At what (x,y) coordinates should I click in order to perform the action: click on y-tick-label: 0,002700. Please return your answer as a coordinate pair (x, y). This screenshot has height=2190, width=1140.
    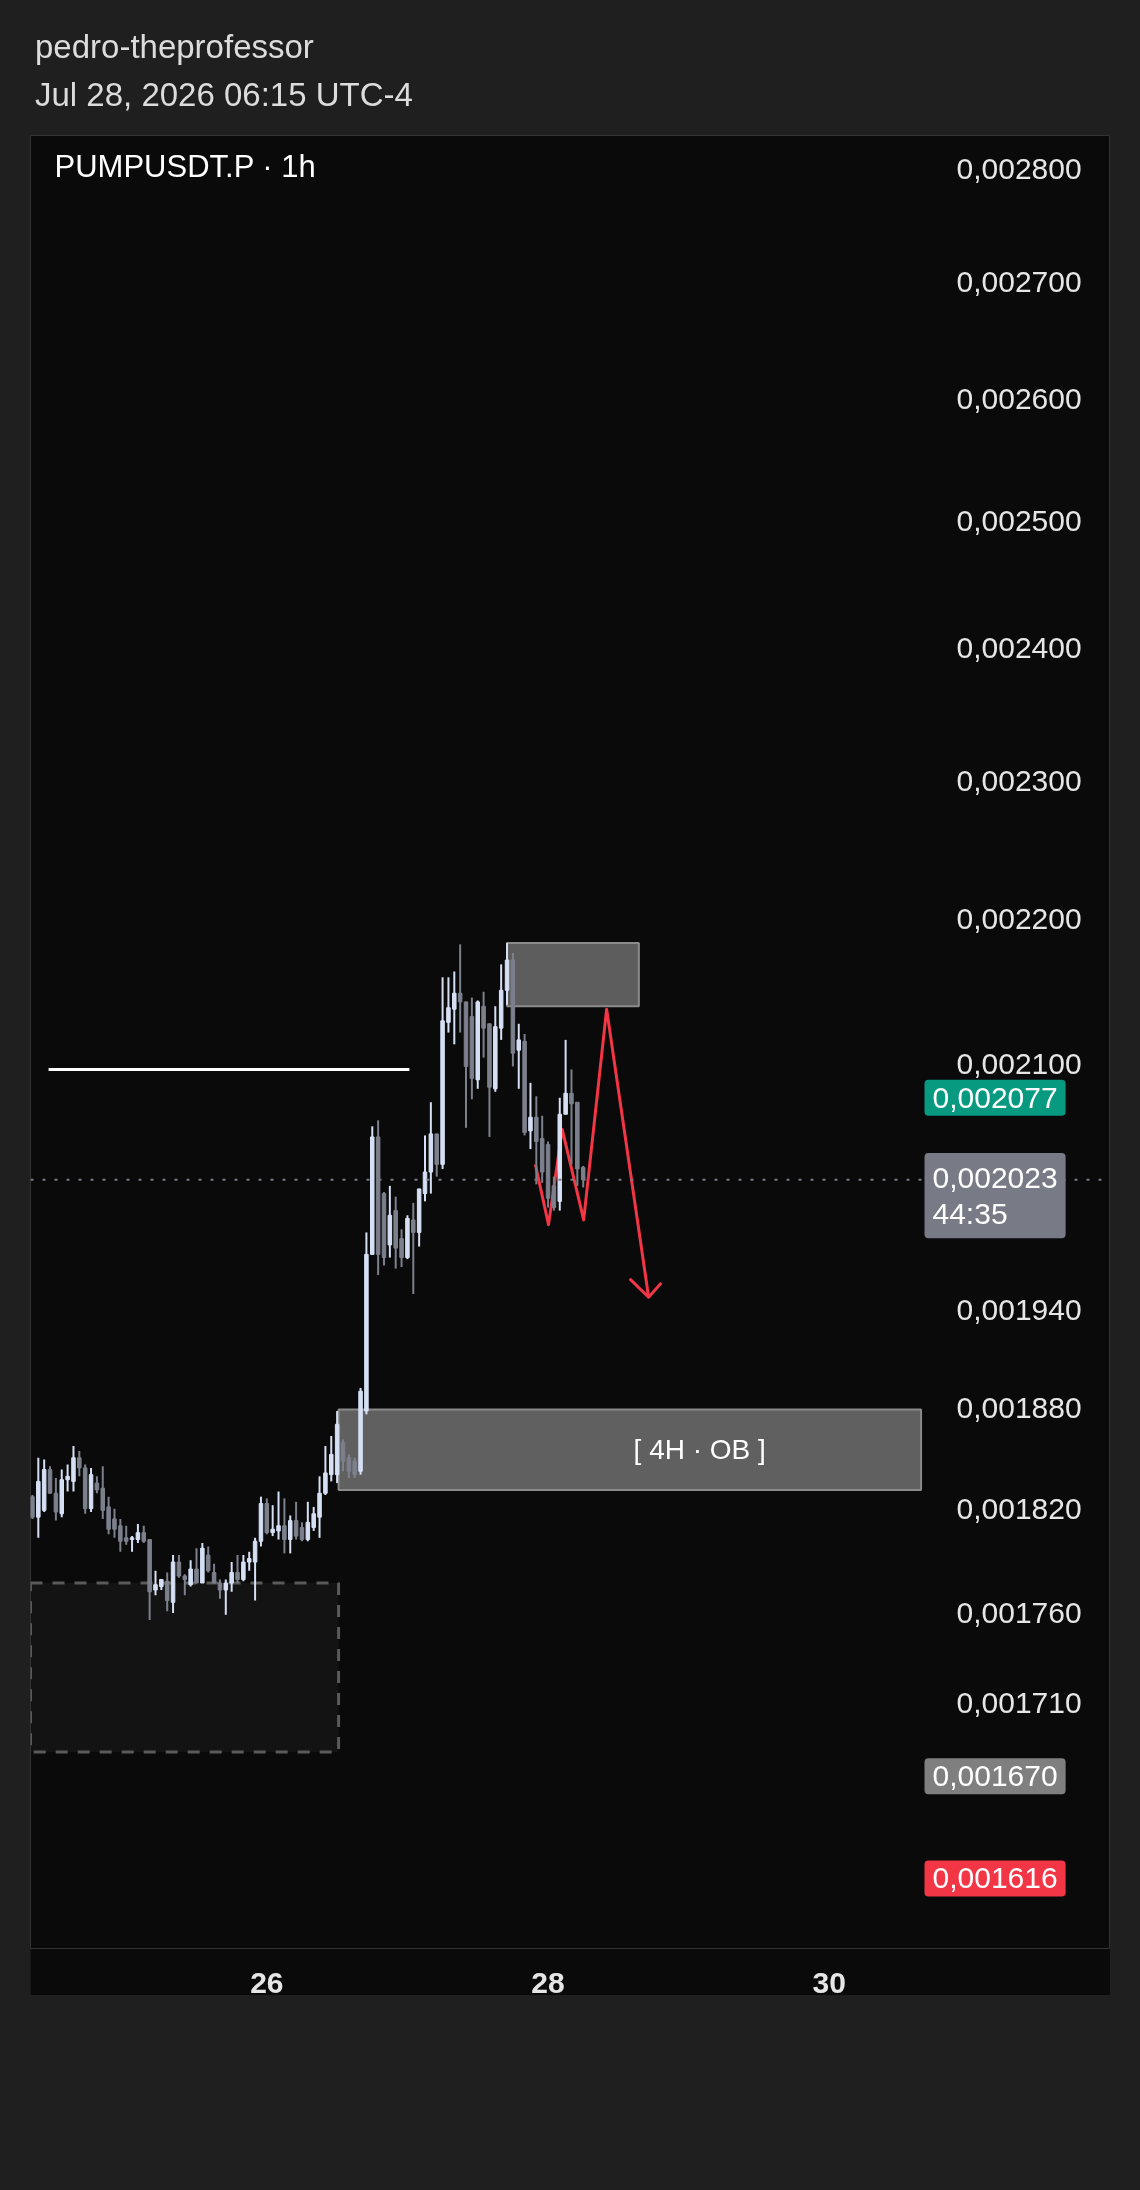
    Looking at the image, I should click on (1019, 281).